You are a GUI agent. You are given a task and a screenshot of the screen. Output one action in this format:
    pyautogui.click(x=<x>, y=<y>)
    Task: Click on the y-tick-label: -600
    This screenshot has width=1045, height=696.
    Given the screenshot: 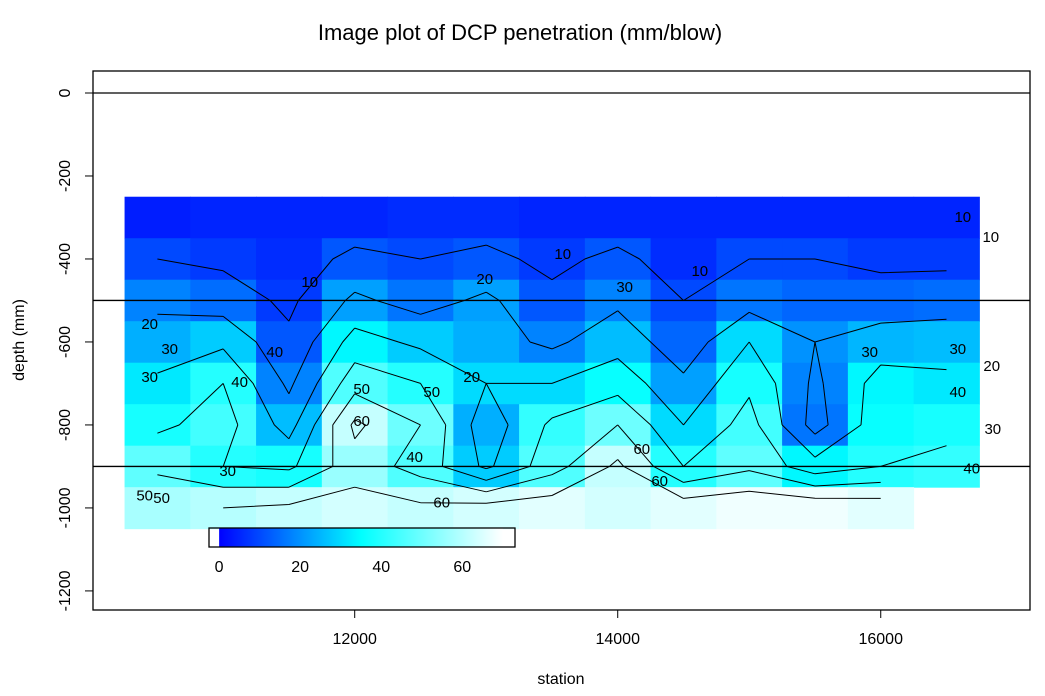 What is the action you would take?
    pyautogui.click(x=65, y=342)
    